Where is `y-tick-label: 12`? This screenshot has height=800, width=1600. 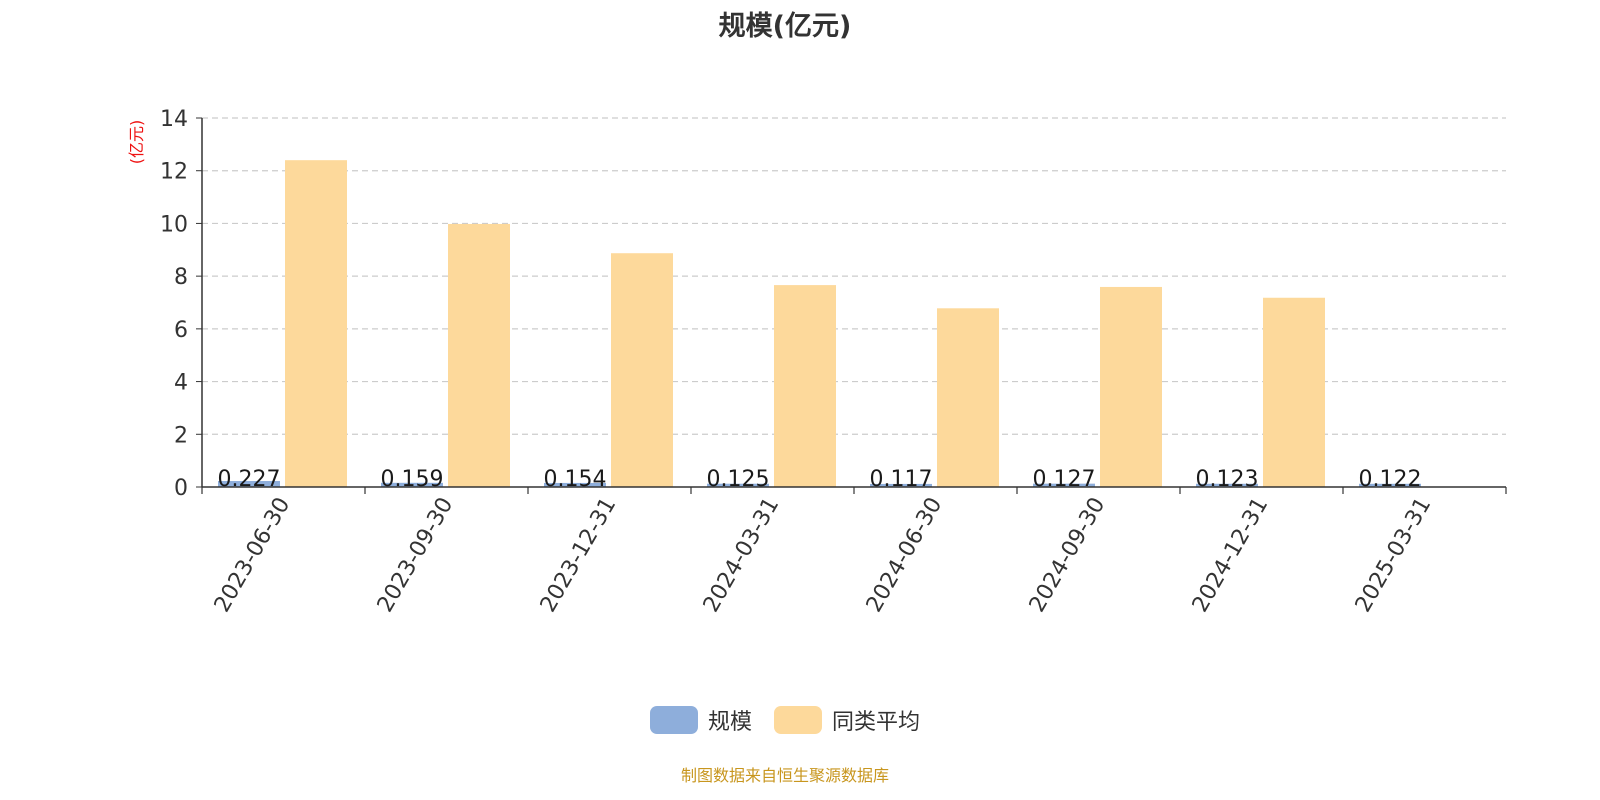
y-tick-label: 12 is located at coordinates (174, 172).